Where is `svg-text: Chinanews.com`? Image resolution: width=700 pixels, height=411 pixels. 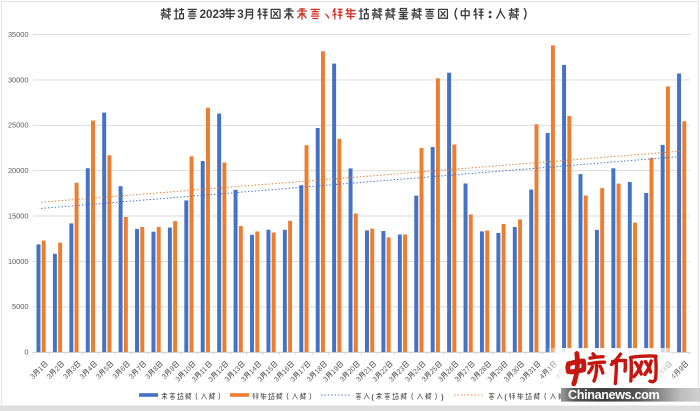
svg-text: Chinanews.com is located at coordinates (613, 395).